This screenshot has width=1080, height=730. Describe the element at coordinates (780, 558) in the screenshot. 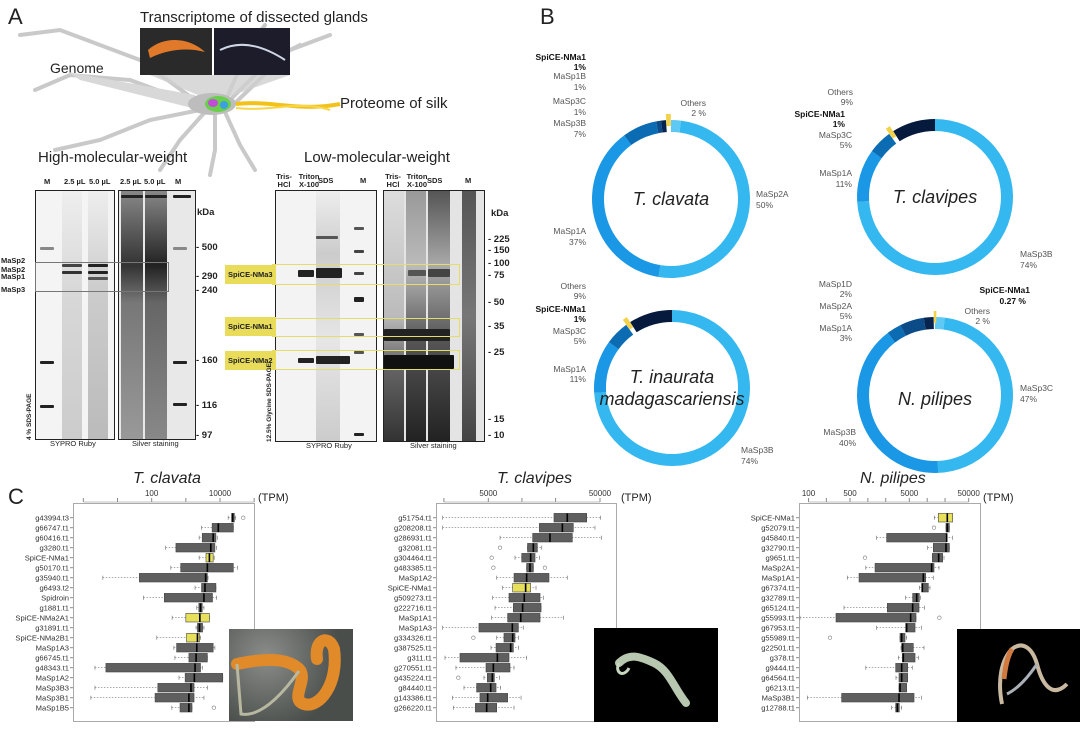

I see `row-label: g9651.t1` at that location.